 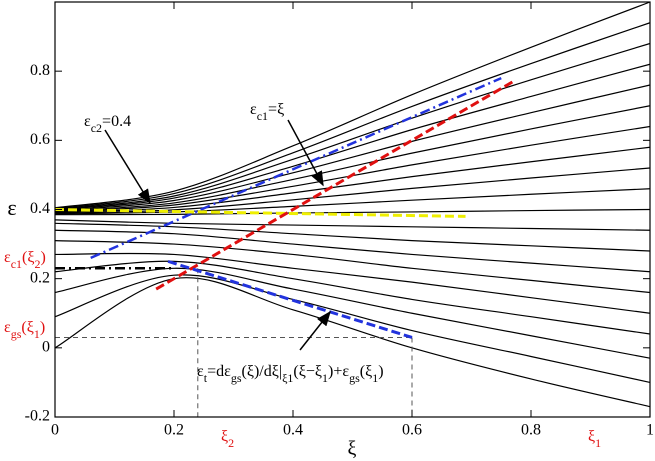 I want to click on annotation: ξ1, so click(x=594, y=439).